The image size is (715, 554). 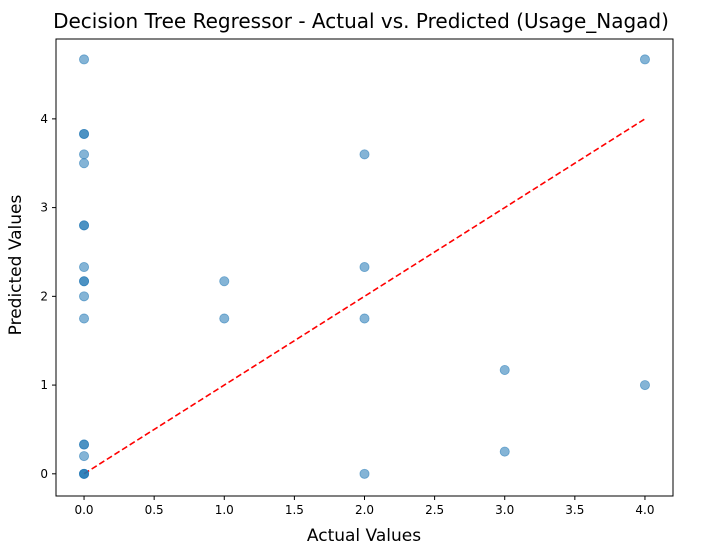 I want to click on y-axis-ticks: 0 1 2 3 4, so click(x=48, y=296).